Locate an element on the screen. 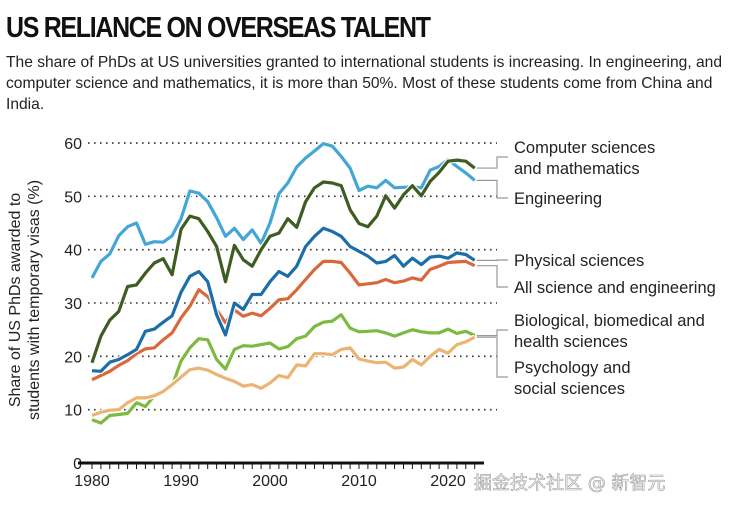  series-line-all-science-and-engineering is located at coordinates (283, 320).